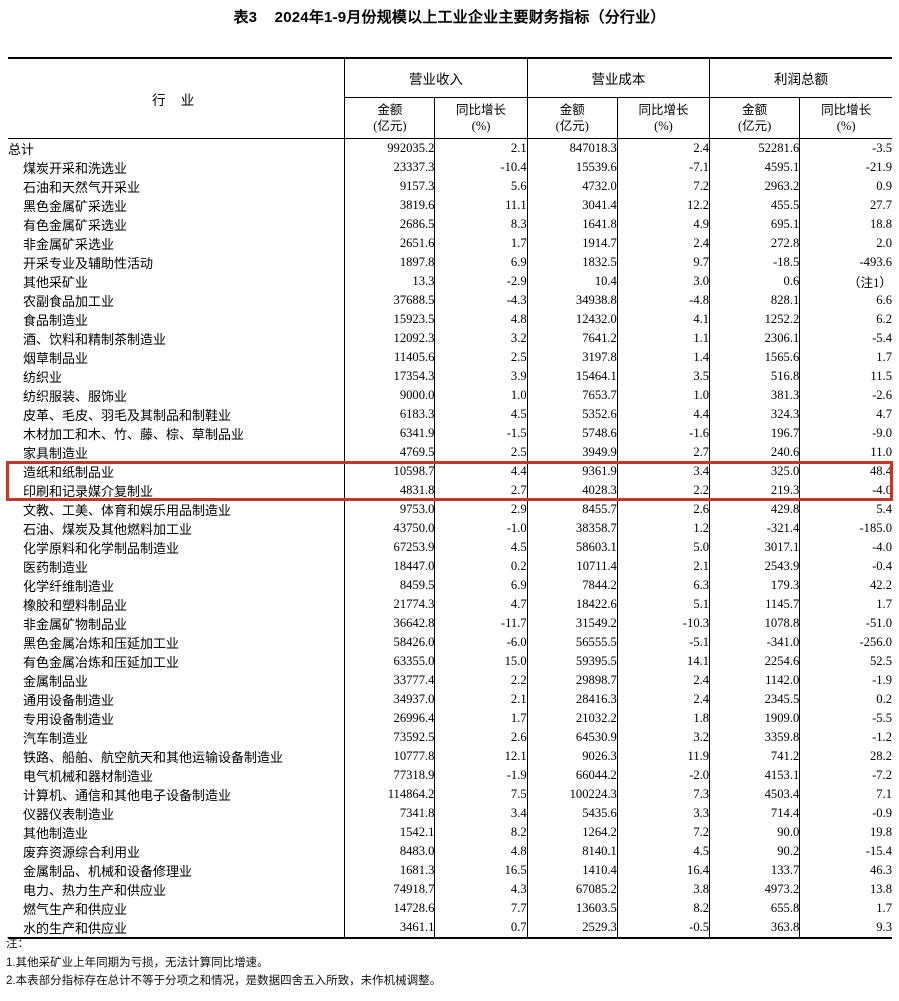 Image resolution: width=899 pixels, height=1001 pixels. I want to click on cell-industry-name: 非金属矿物制品业, so click(177, 623).